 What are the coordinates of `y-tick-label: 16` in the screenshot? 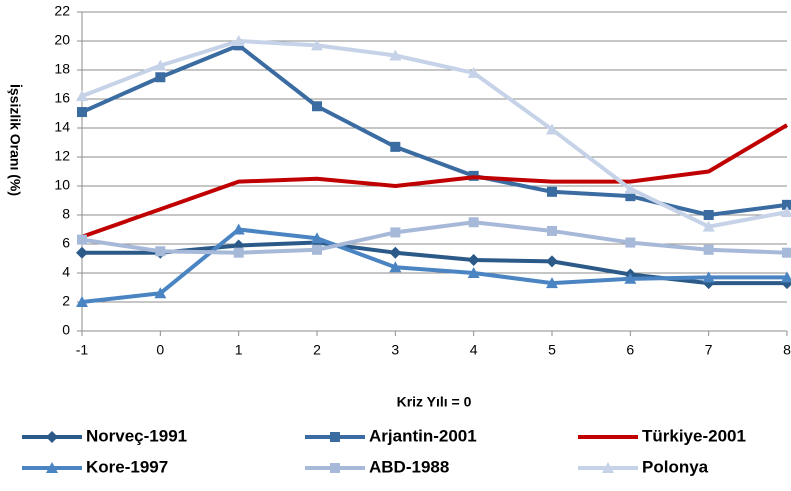 It's located at (62, 98).